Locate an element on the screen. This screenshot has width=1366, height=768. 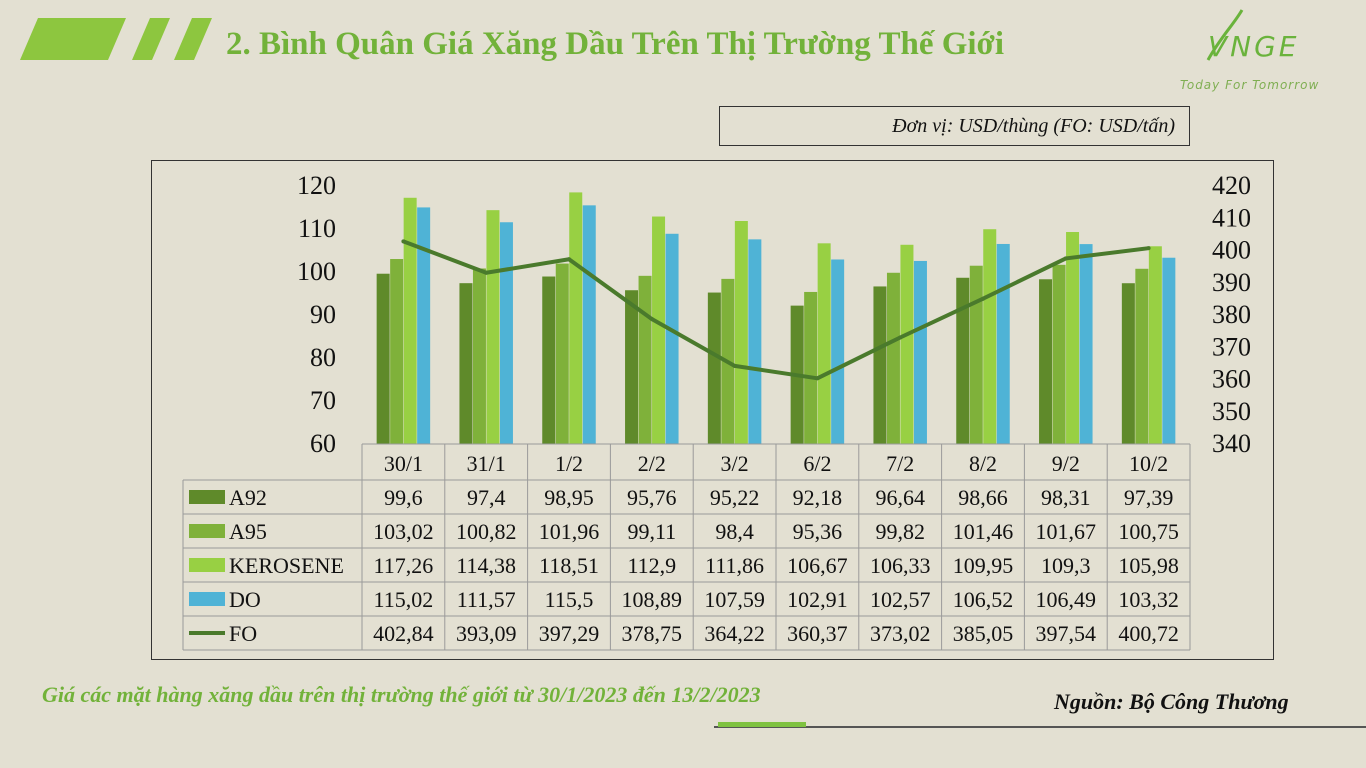
data-label-fo: 393,09 is located at coordinates (486, 633).